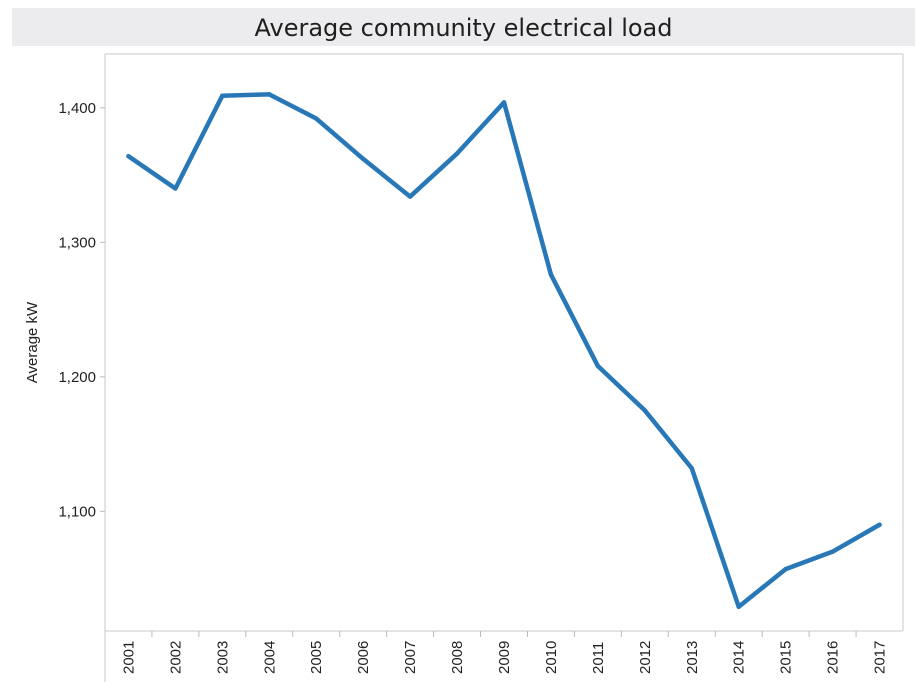  What do you see at coordinates (645, 657) in the screenshot?
I see `x-tick-label: 2012` at bounding box center [645, 657].